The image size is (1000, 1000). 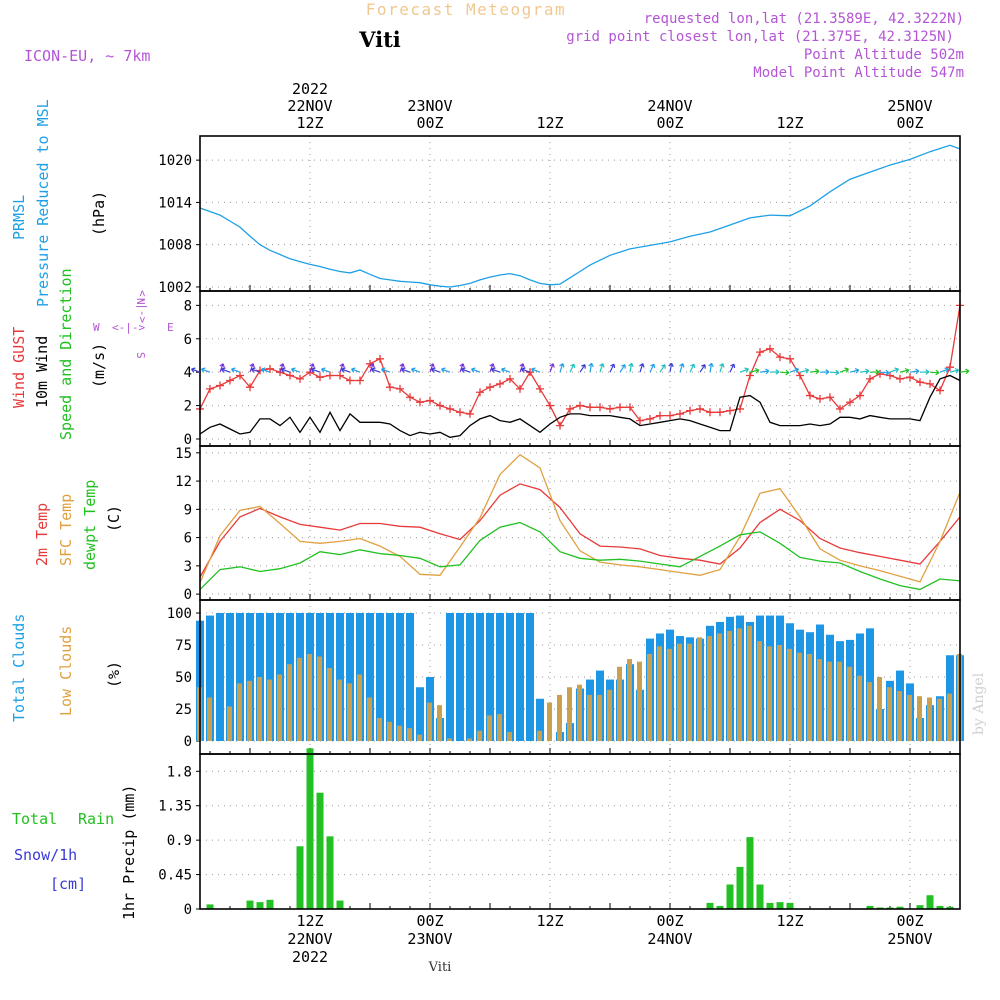 I want to click on top-time-label: 00Z, so click(x=669, y=123).